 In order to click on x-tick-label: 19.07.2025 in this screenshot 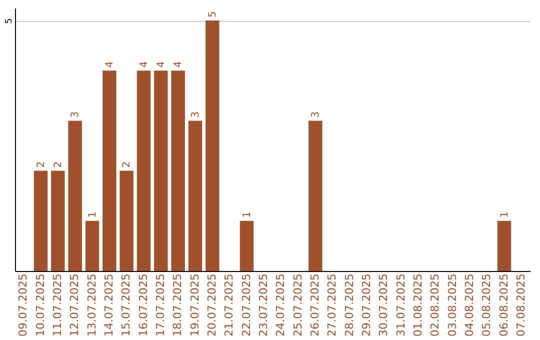, I will do `click(195, 305)`.